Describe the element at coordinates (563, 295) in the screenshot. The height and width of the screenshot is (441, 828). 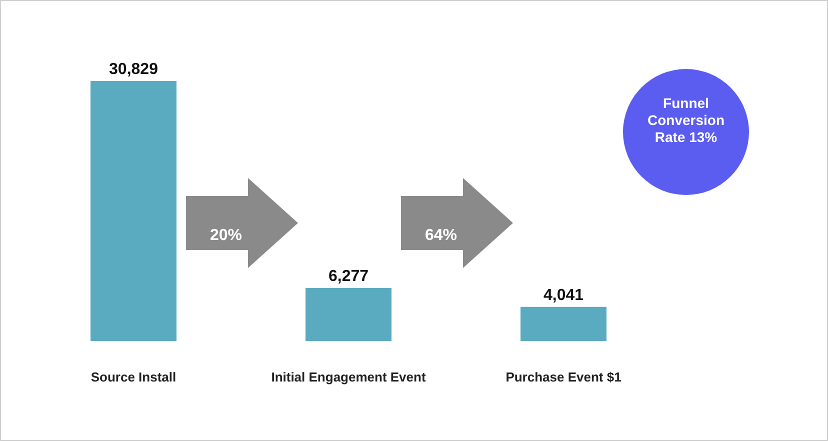
I see `data-label: 4,041` at that location.